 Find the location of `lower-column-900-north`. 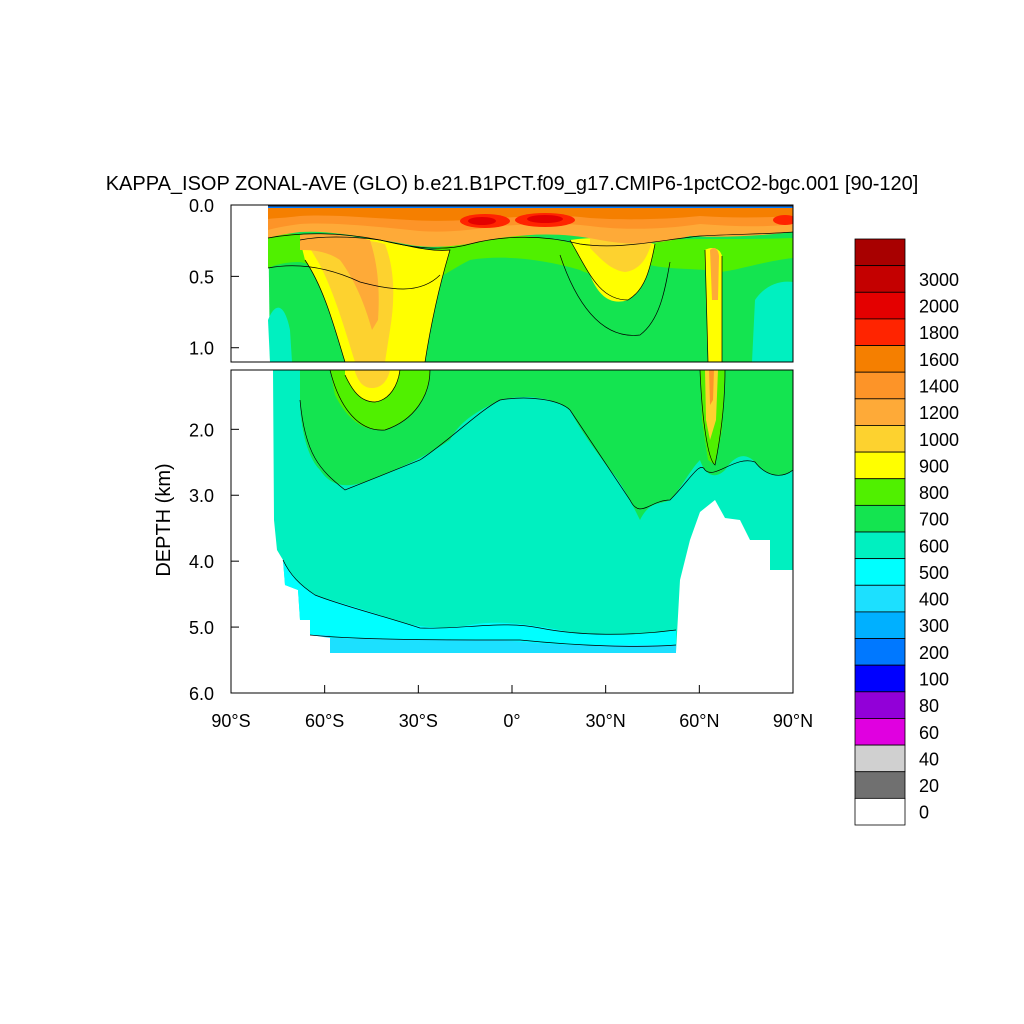

lower-column-900-north is located at coordinates (711, 405).